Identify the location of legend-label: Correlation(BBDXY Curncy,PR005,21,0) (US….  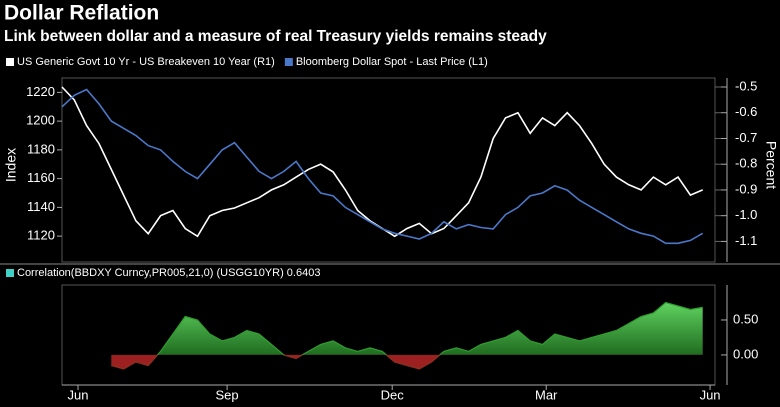
(168, 273).